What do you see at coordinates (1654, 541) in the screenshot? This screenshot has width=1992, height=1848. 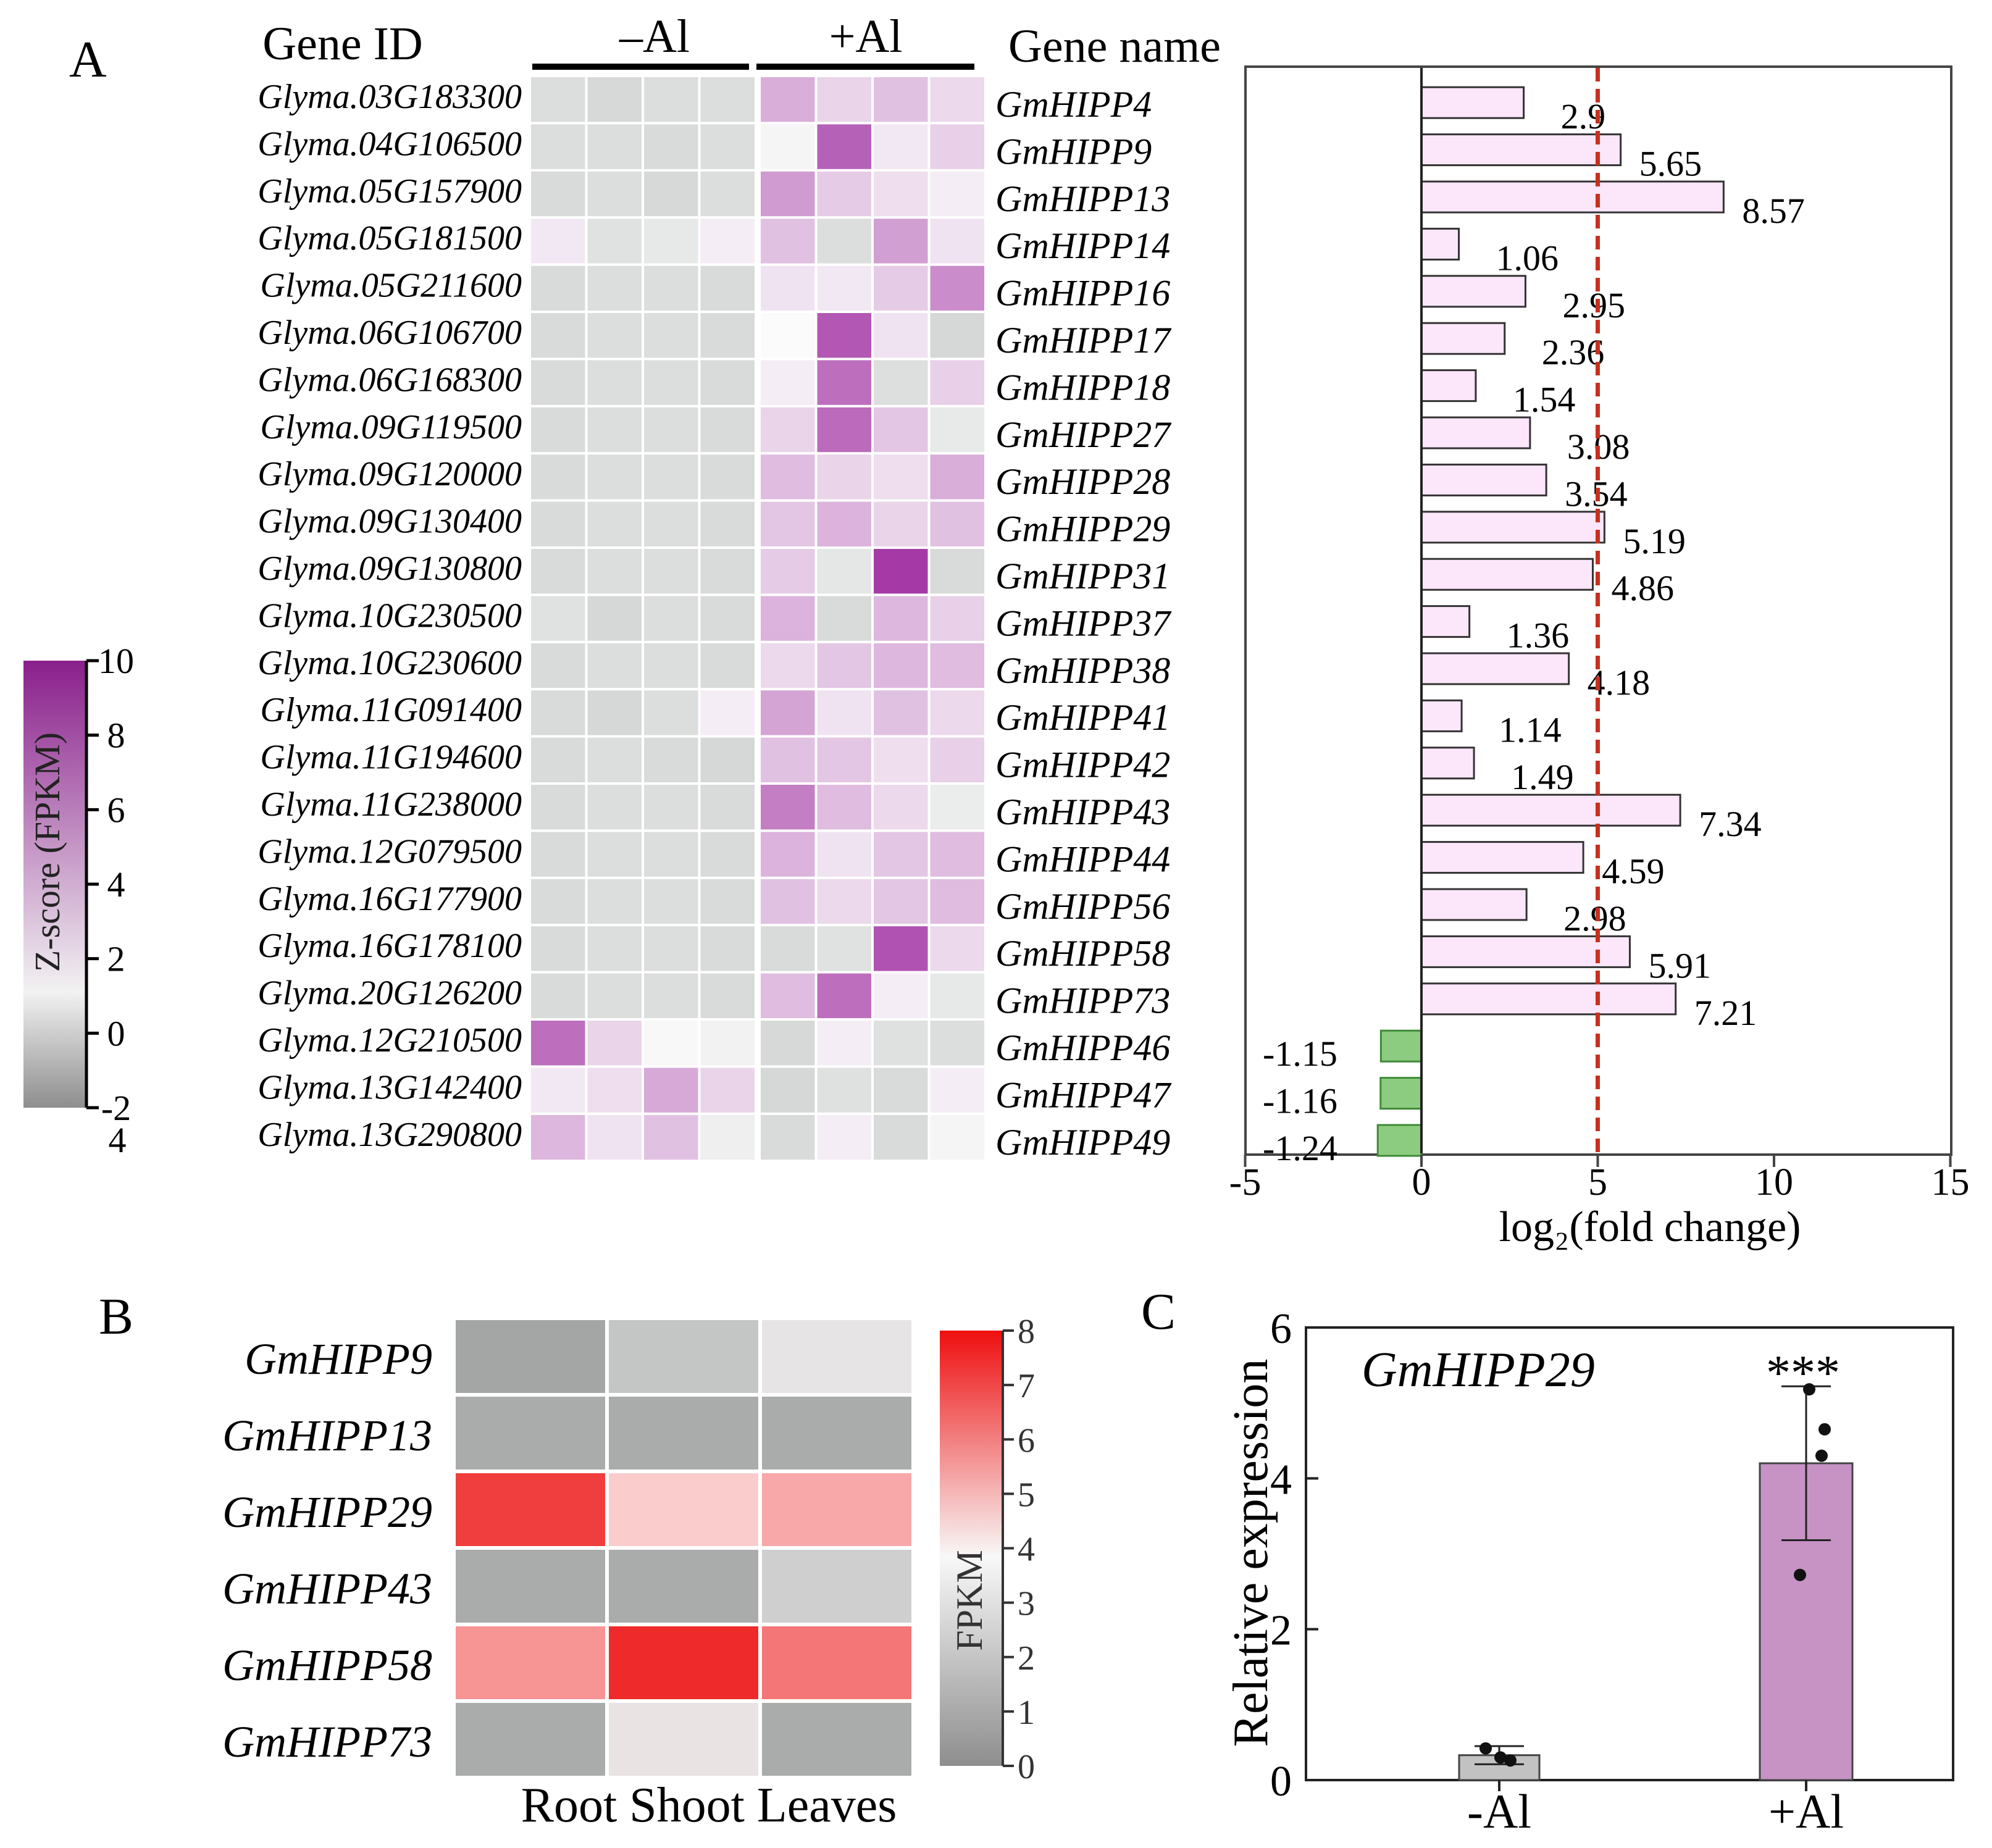 I see `fold-change-value-label: 5.19` at bounding box center [1654, 541].